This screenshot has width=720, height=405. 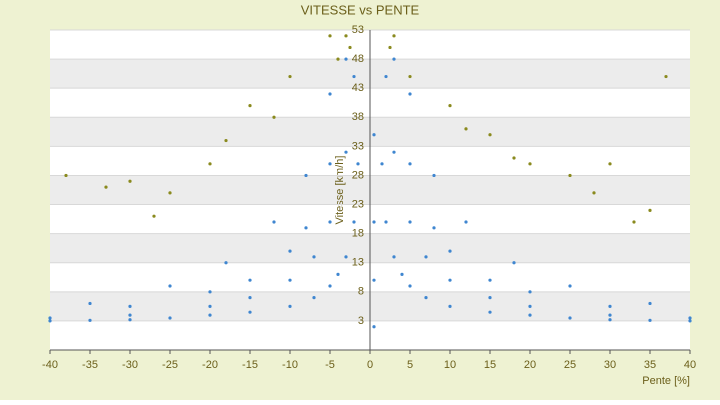 I want to click on chart-title: VITESSE vs PENTE, so click(x=360, y=9).